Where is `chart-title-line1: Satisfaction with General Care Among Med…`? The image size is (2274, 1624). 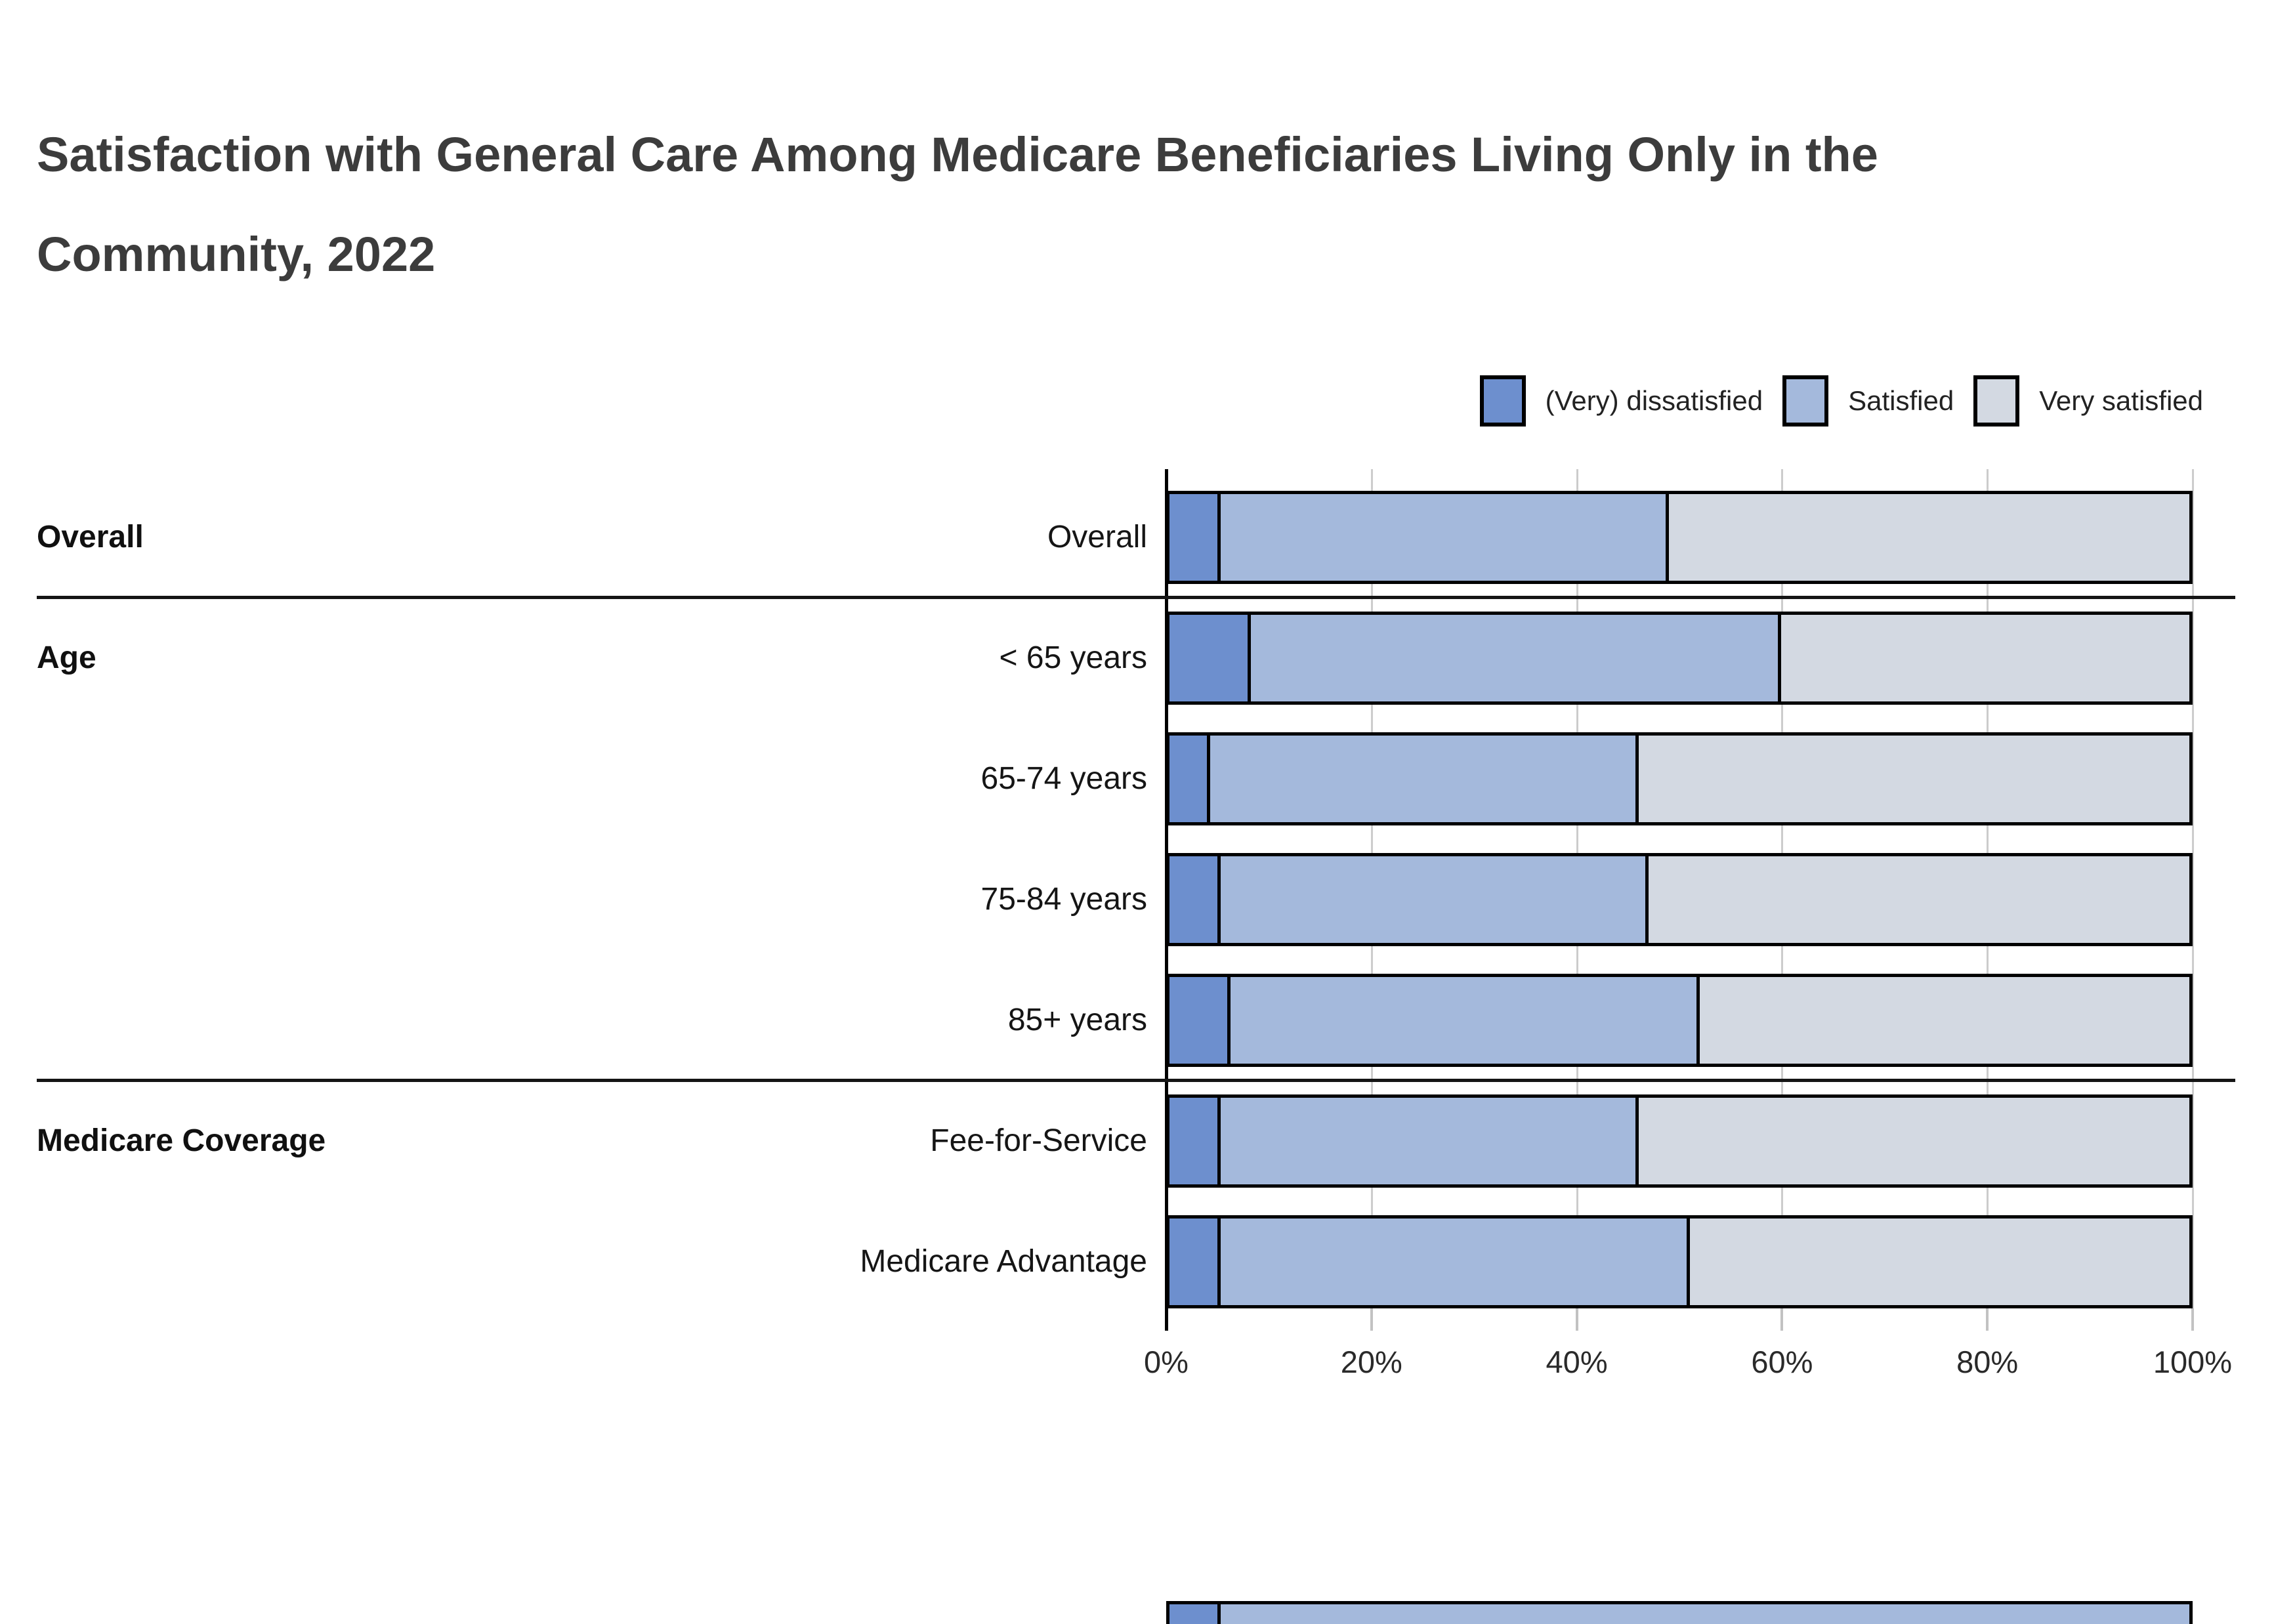
chart-title-line1: Satisfaction with General Care Among Med… is located at coordinates (957, 154).